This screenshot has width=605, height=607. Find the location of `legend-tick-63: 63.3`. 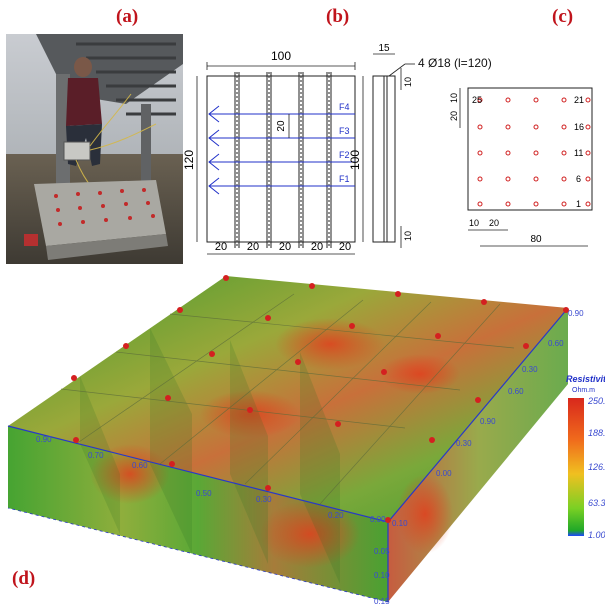

legend-tick-63: 63.3 is located at coordinates (596, 503).